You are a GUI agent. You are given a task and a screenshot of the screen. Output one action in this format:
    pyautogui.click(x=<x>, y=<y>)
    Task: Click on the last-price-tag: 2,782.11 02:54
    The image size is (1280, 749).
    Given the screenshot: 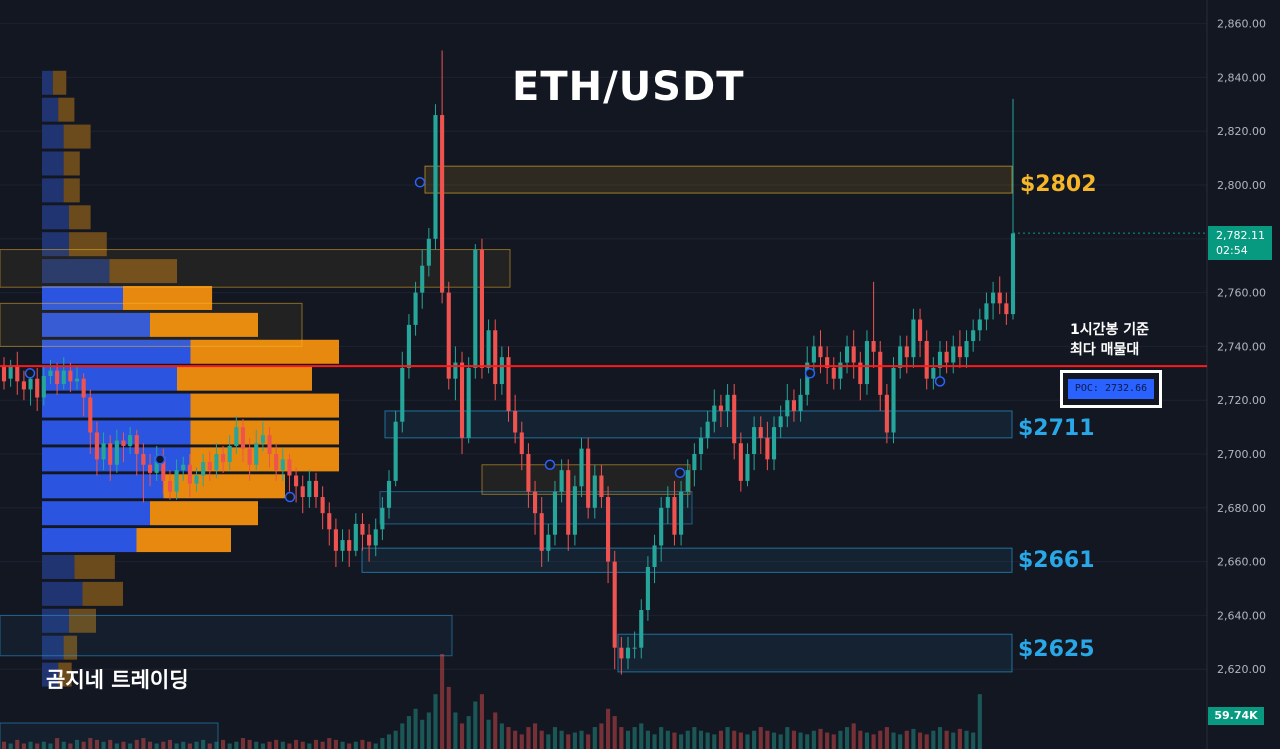 What is the action you would take?
    pyautogui.click(x=1240, y=243)
    